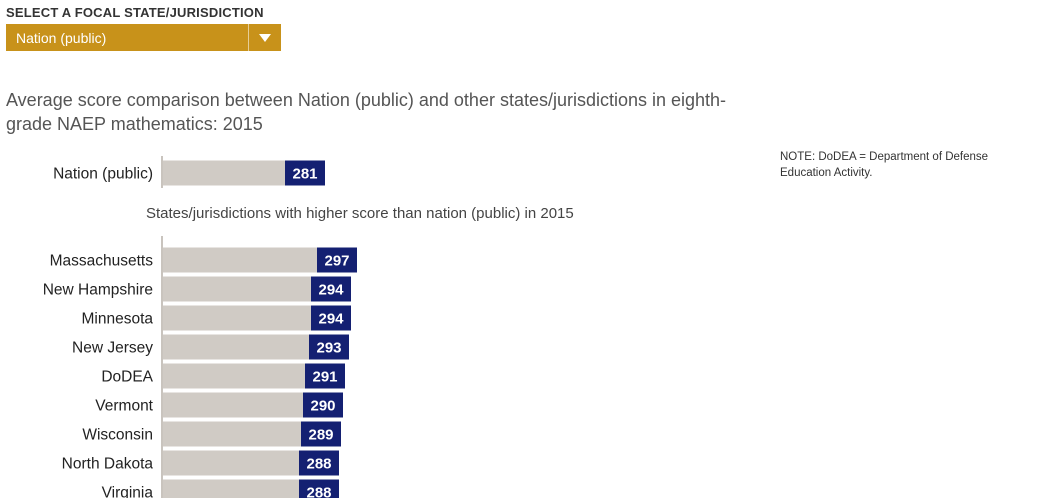 This screenshot has width=1048, height=498. Describe the element at coordinates (143, 37) in the screenshot. I see `focal-state-dropdown: Nation (public)` at that location.